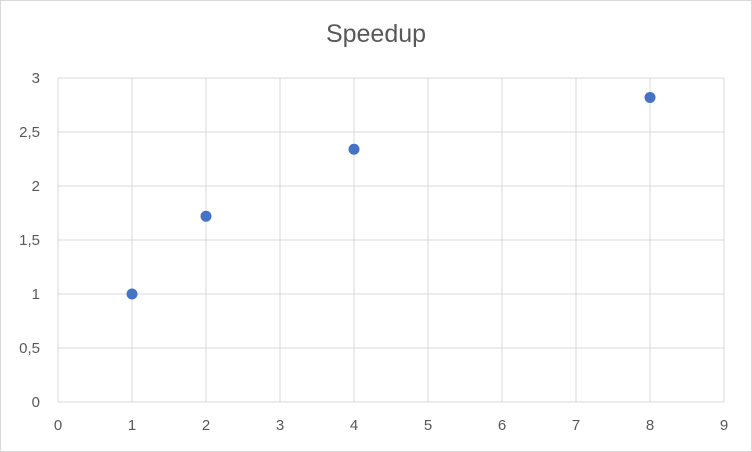 This screenshot has height=452, width=752. Describe the element at coordinates (206, 425) in the screenshot. I see `x-tick-label: 2` at that location.